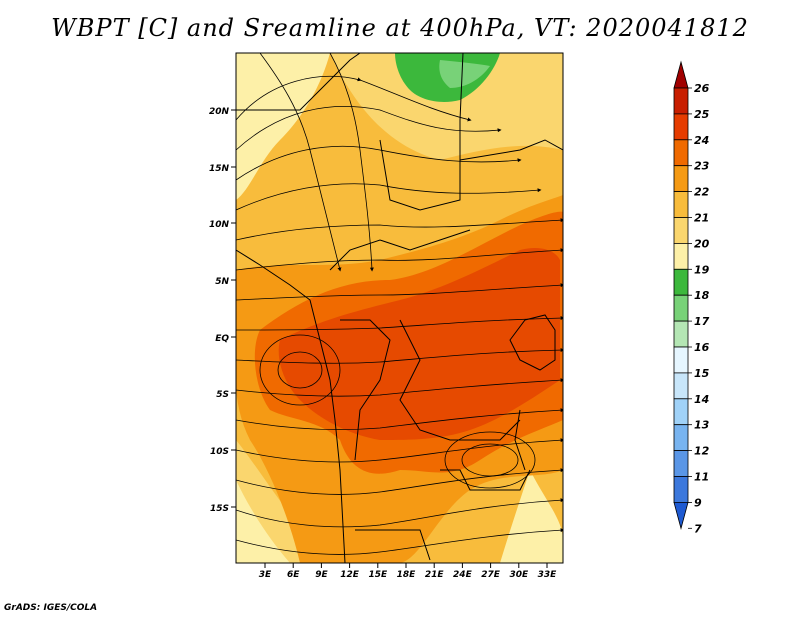  Describe the element at coordinates (519, 575) in the screenshot. I see `lon-tick-label: 30E` at that location.